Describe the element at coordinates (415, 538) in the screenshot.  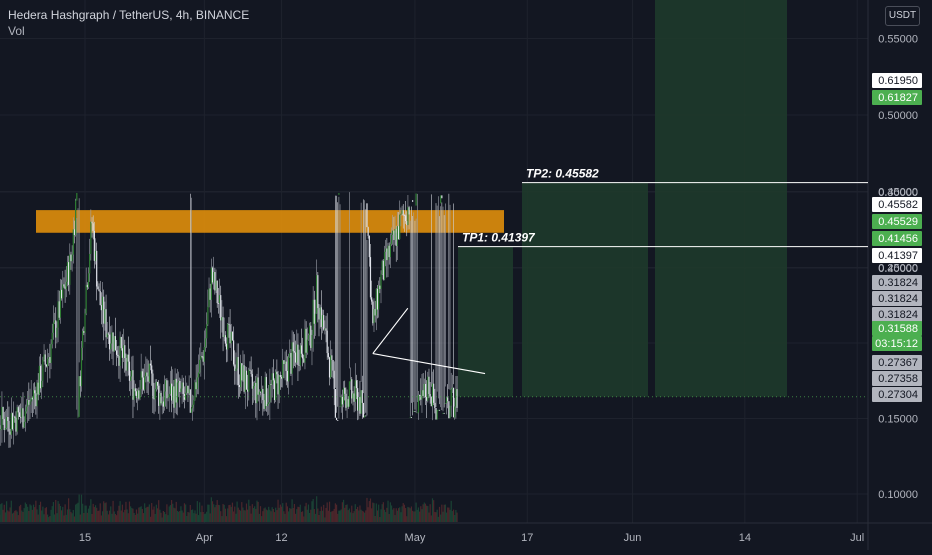
I see `x-tick-label: May` at that location.